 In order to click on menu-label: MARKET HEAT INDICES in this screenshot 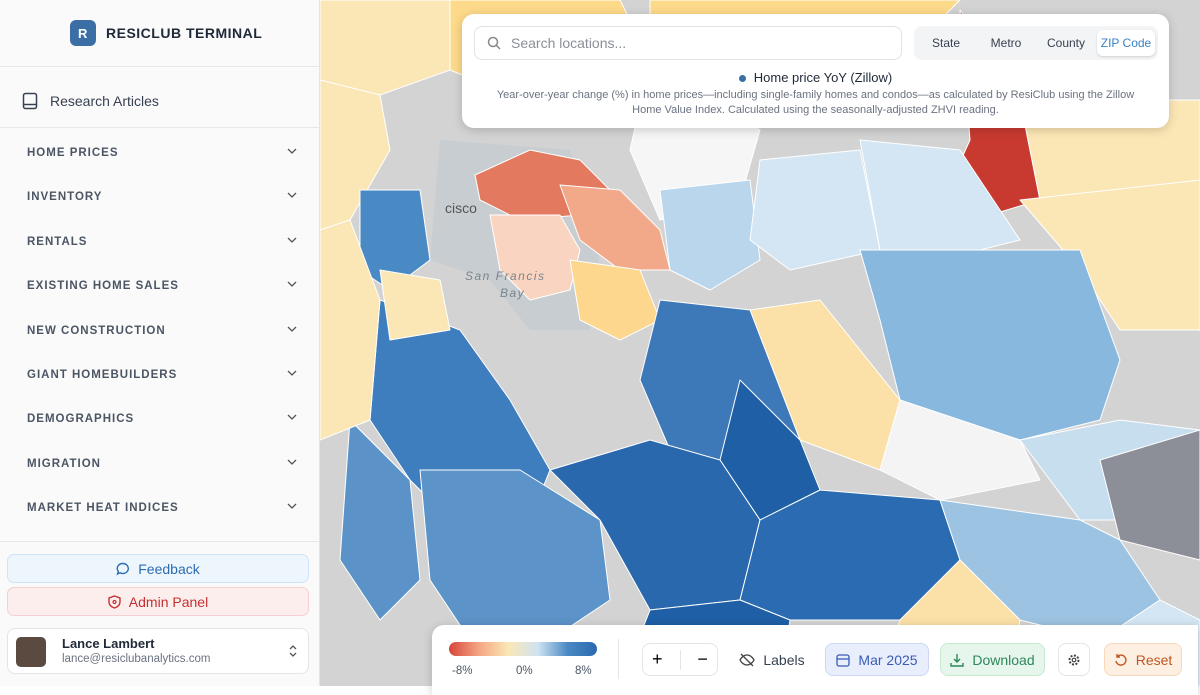, I will do `click(103, 508)`.